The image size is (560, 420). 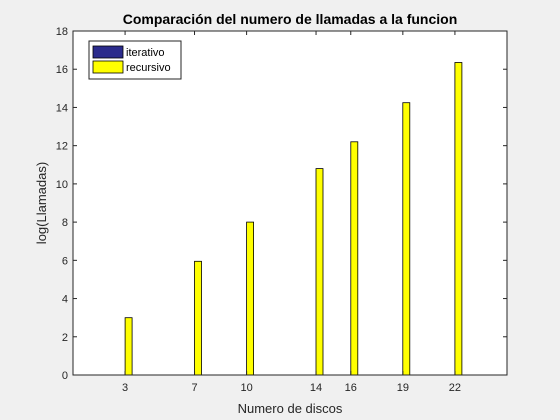 I want to click on legend-label-iterativo: iterativo, so click(x=145, y=53).